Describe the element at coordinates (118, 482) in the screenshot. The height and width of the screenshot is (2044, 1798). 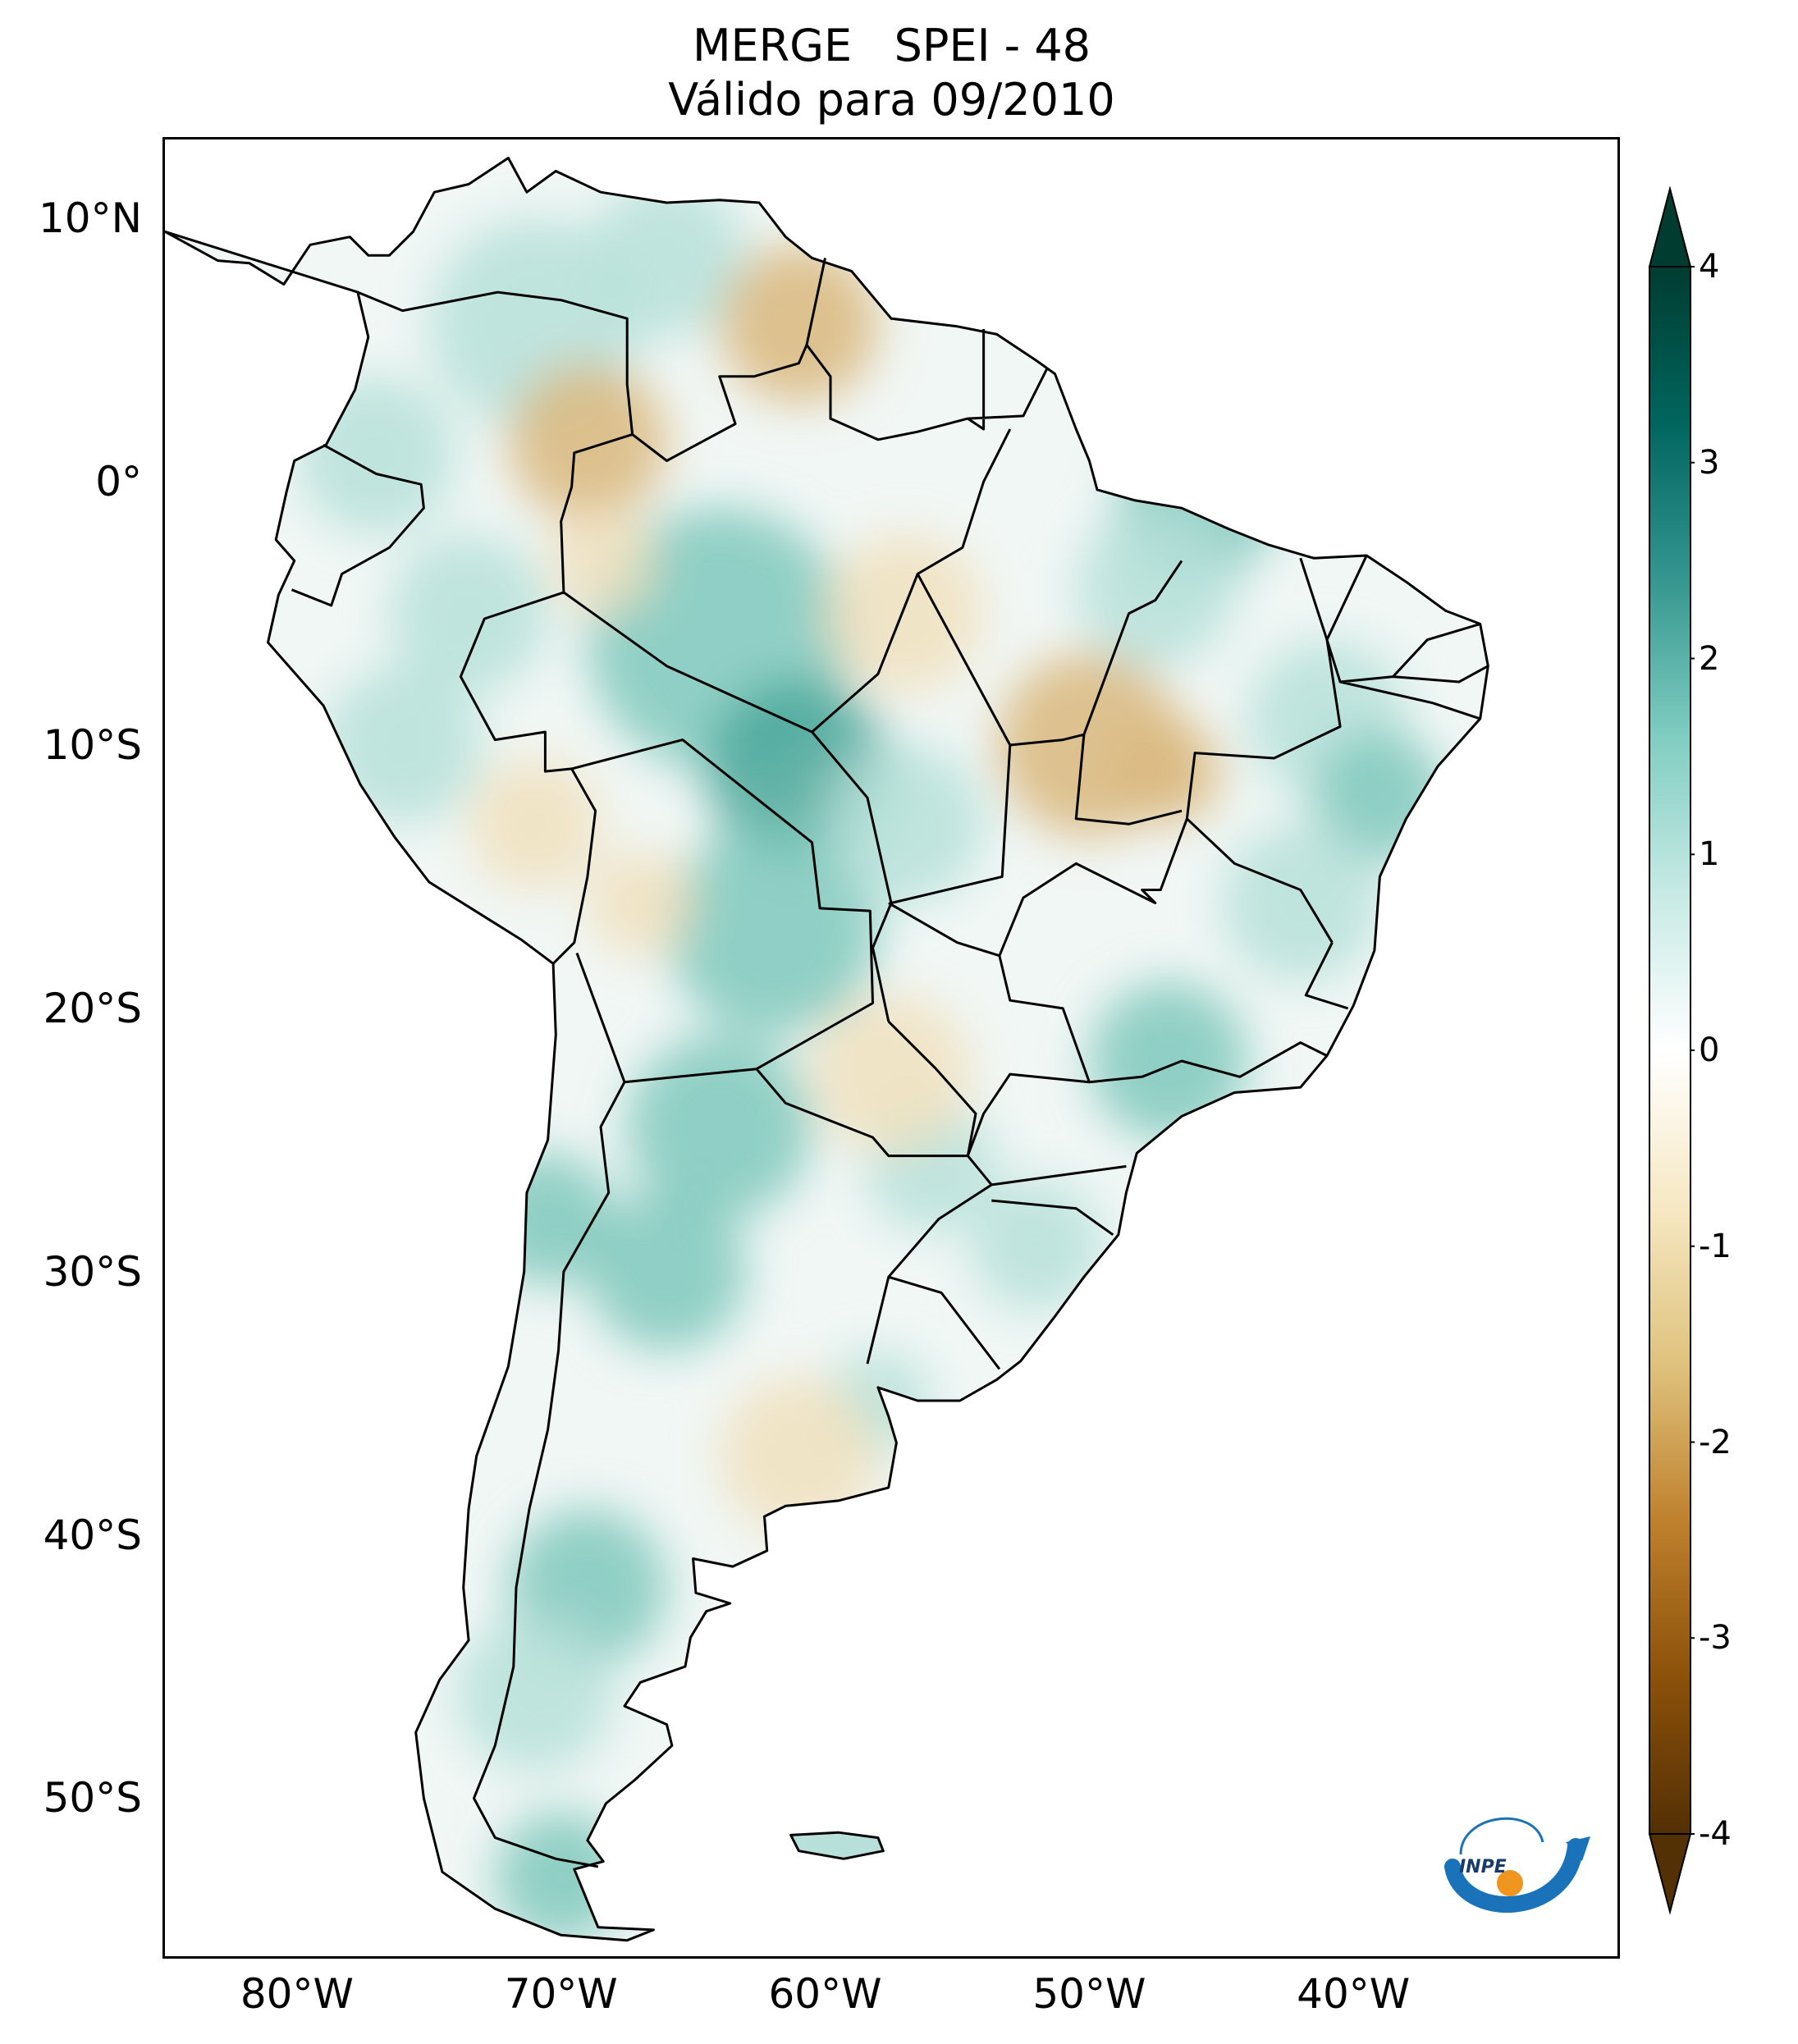
I see `lat-tick-0: 0°` at that location.